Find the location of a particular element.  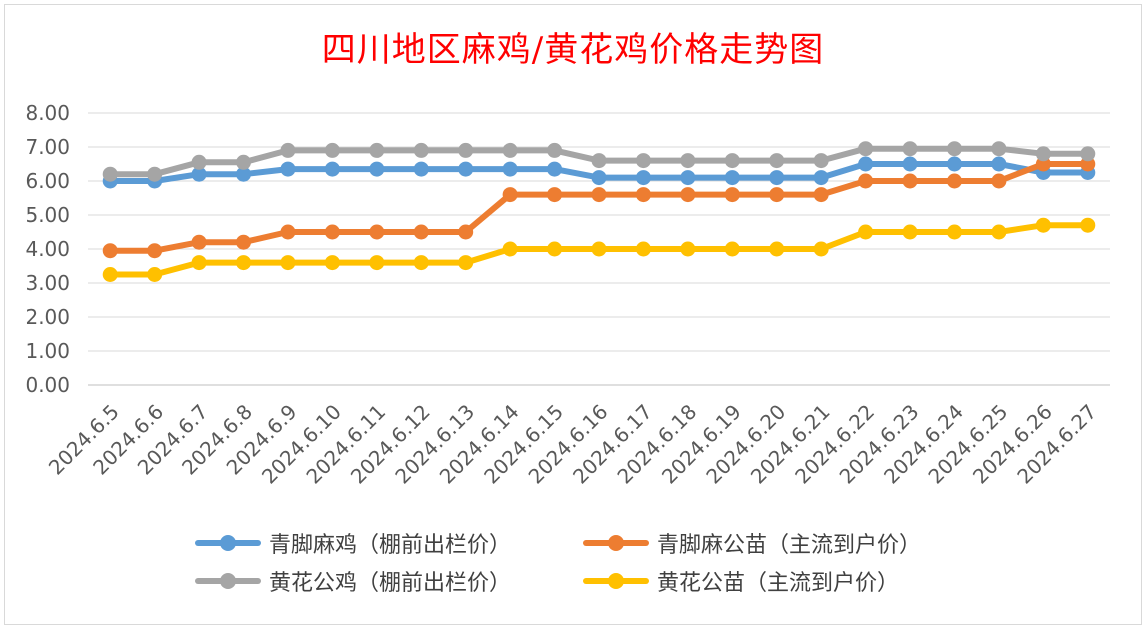

y-tick-label: 0.00 is located at coordinates (47, 385).